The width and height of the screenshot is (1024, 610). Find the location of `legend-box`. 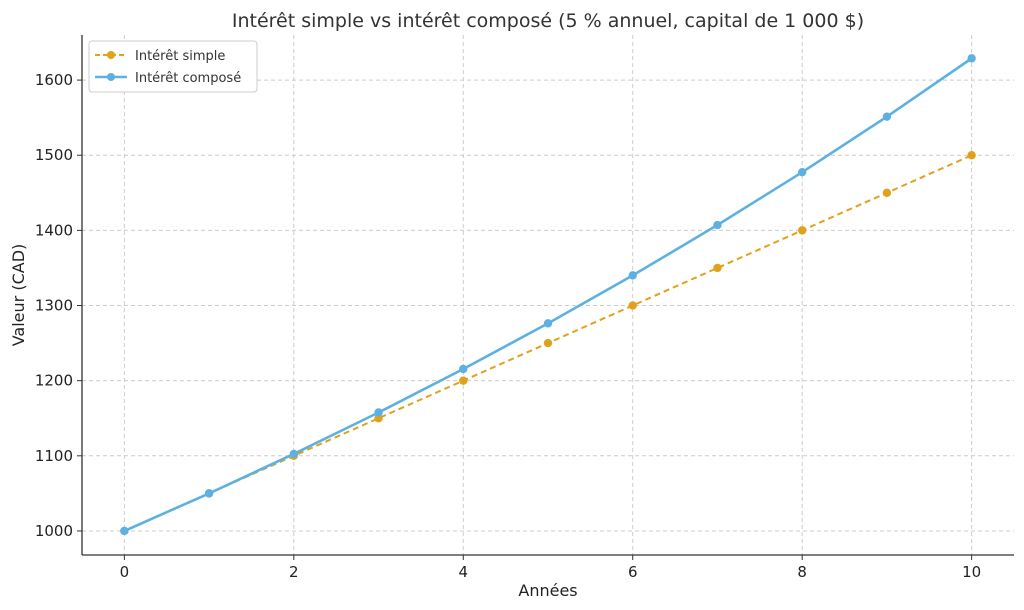

legend-box is located at coordinates (173, 66).